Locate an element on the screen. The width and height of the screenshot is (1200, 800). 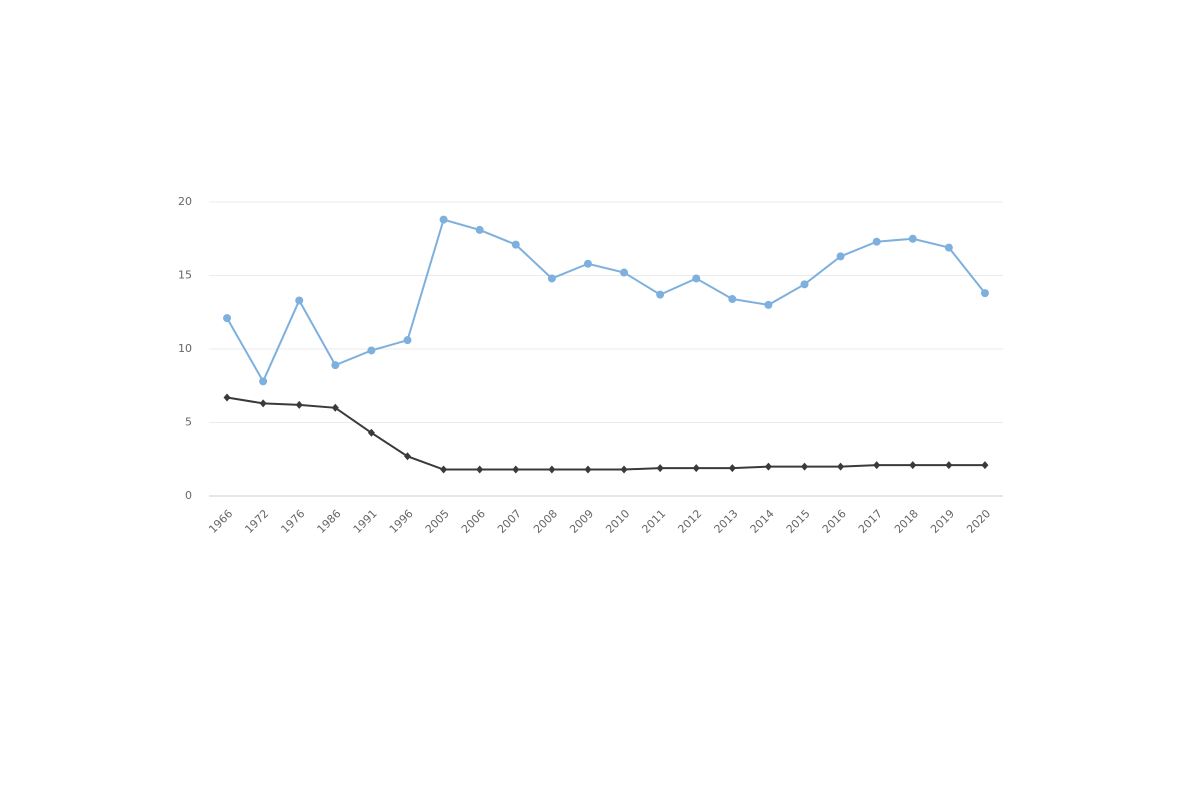
x-tick-label: 2020 is located at coordinates (978, 521).